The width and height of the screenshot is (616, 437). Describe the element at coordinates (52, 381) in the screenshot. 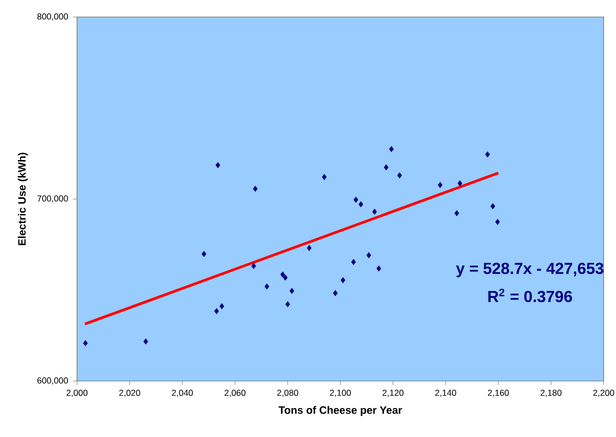

I see `y-tick-label: 600,000` at that location.